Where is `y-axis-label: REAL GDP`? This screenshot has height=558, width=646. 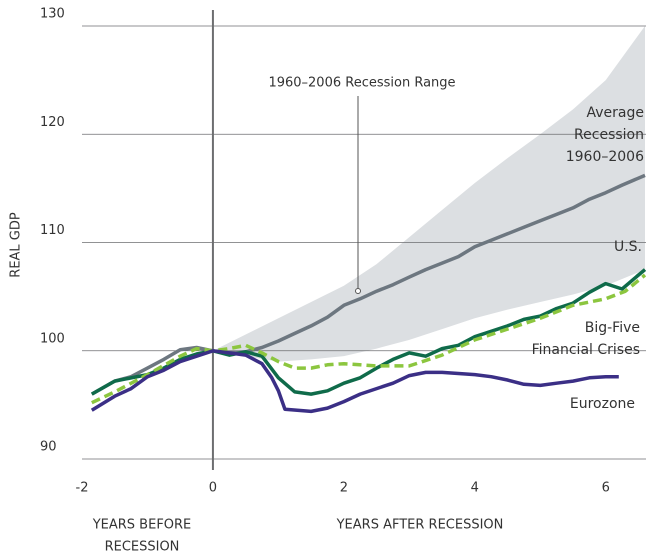 y-axis-label: REAL GDP is located at coordinates (16, 245).